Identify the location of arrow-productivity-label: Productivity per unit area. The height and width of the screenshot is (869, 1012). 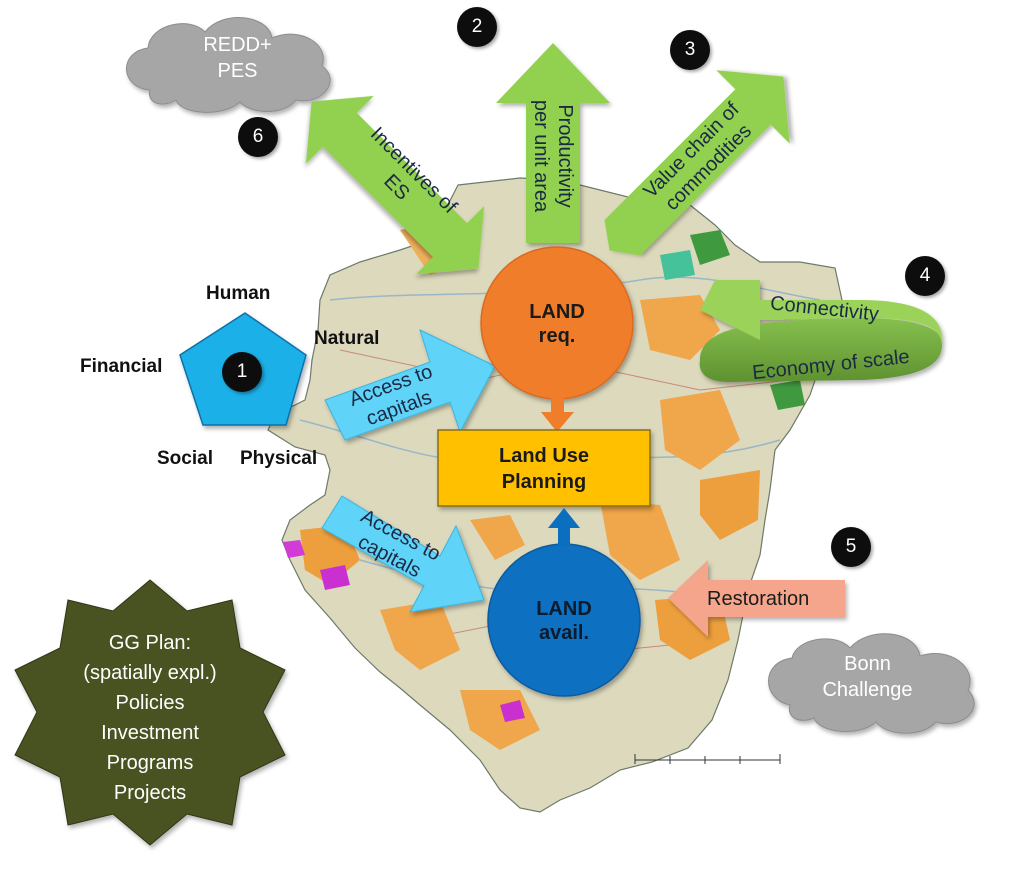
(553, 156).